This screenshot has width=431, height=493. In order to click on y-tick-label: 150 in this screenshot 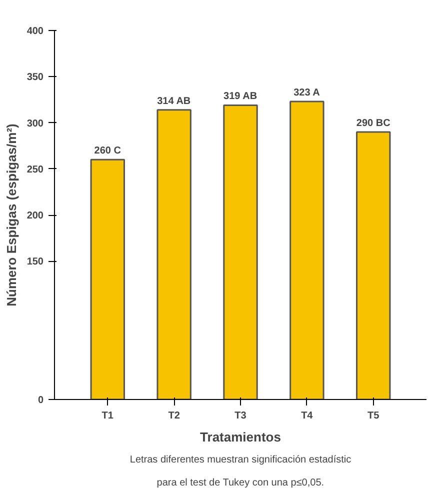, I will do `click(35, 262)`.